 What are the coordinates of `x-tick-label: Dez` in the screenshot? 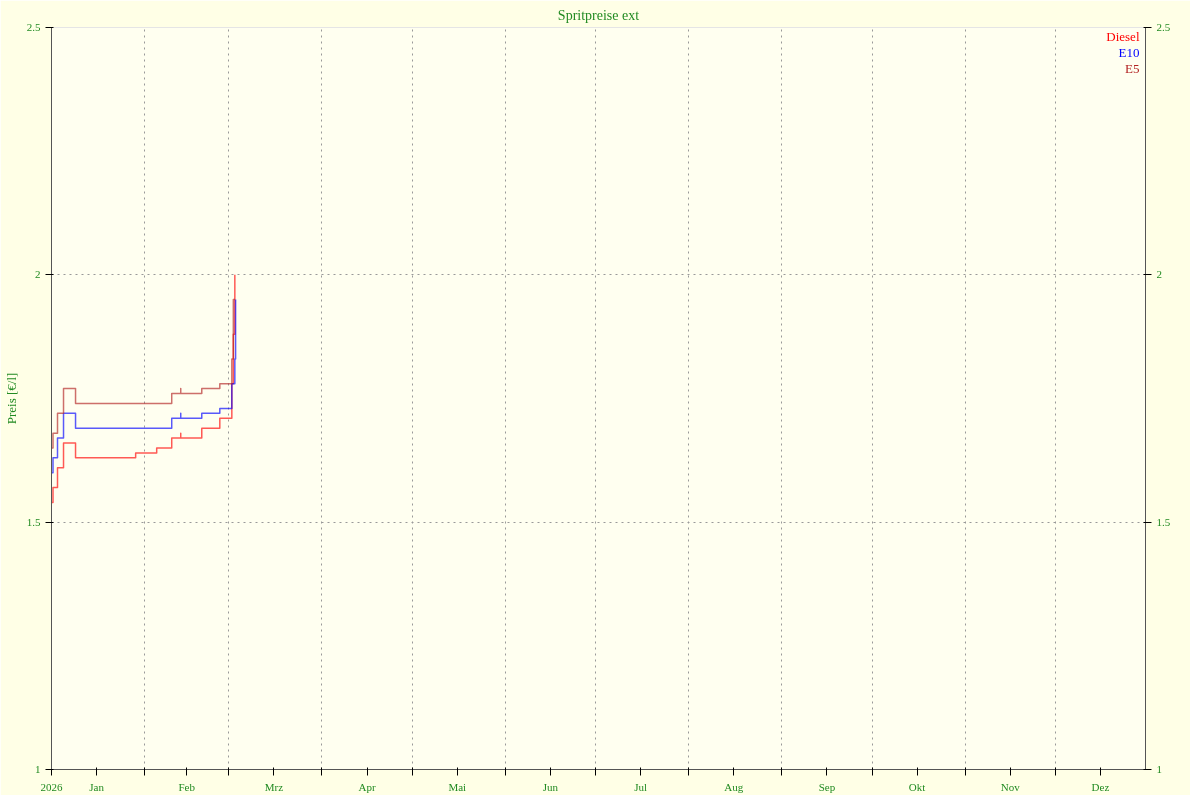 It's located at (1100, 786).